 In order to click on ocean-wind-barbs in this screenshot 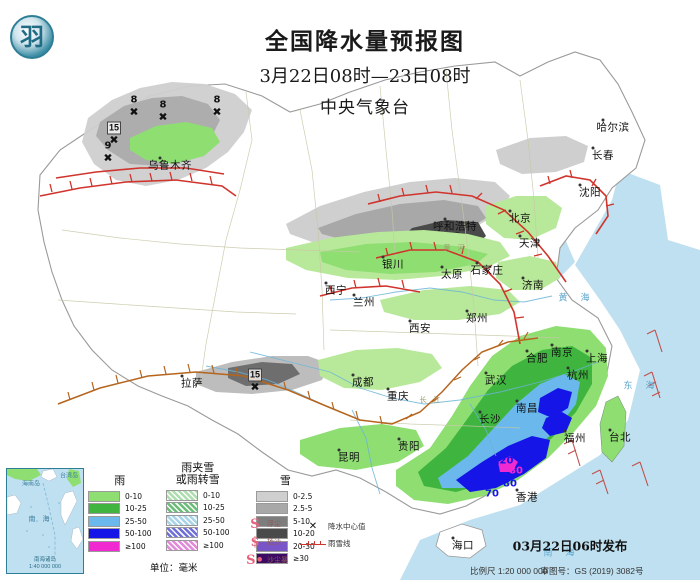, I will do `click(613, 412)`.